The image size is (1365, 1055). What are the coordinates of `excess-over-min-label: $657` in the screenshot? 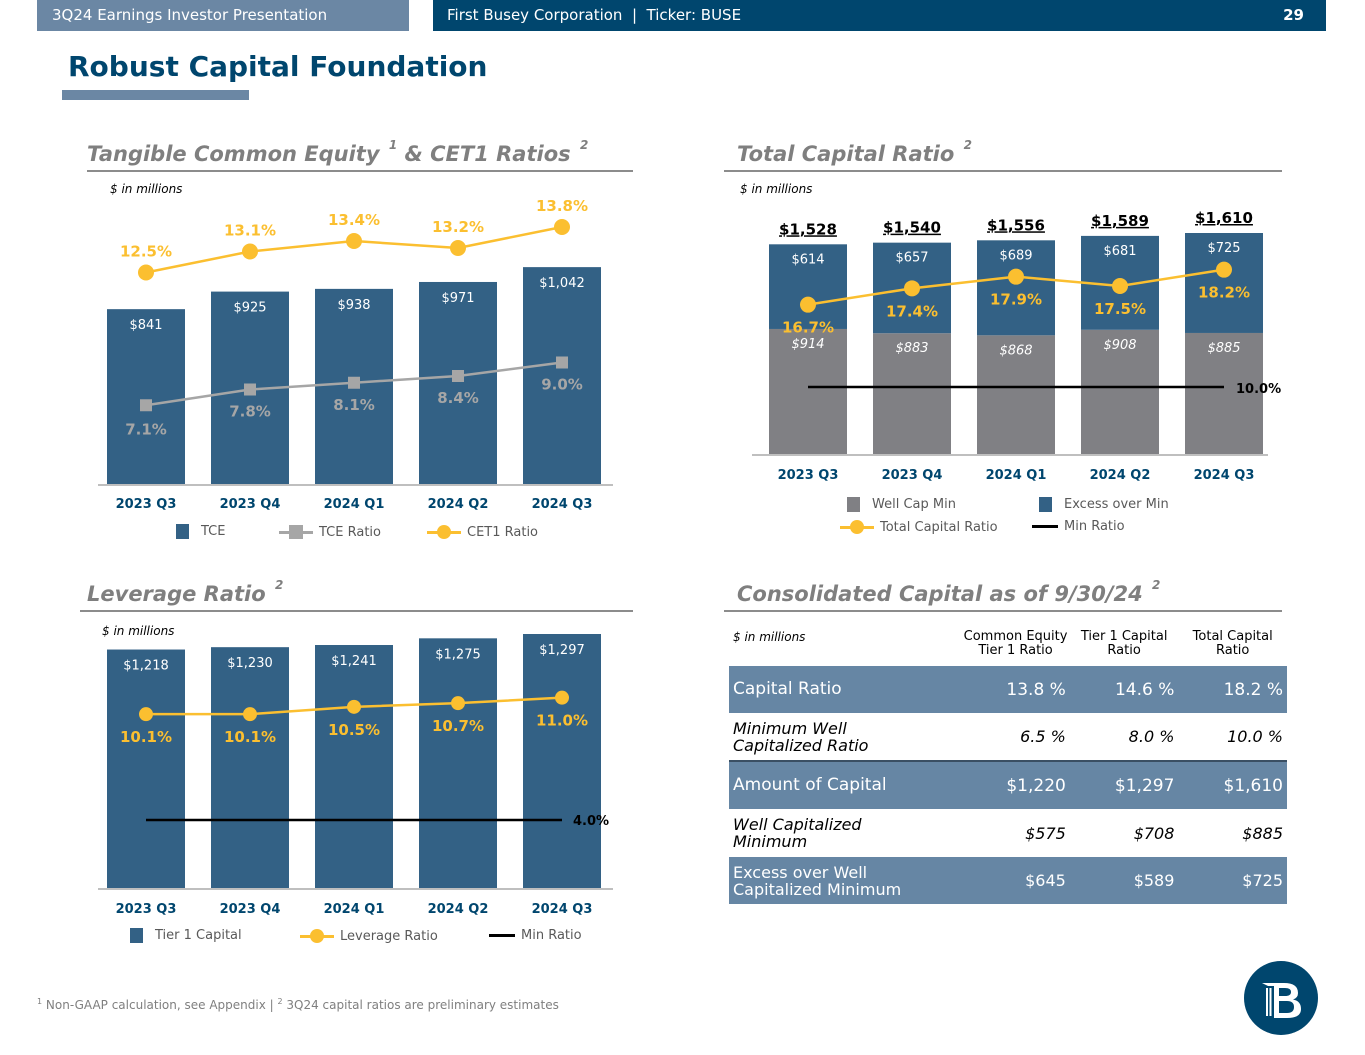 It's located at (911, 258).